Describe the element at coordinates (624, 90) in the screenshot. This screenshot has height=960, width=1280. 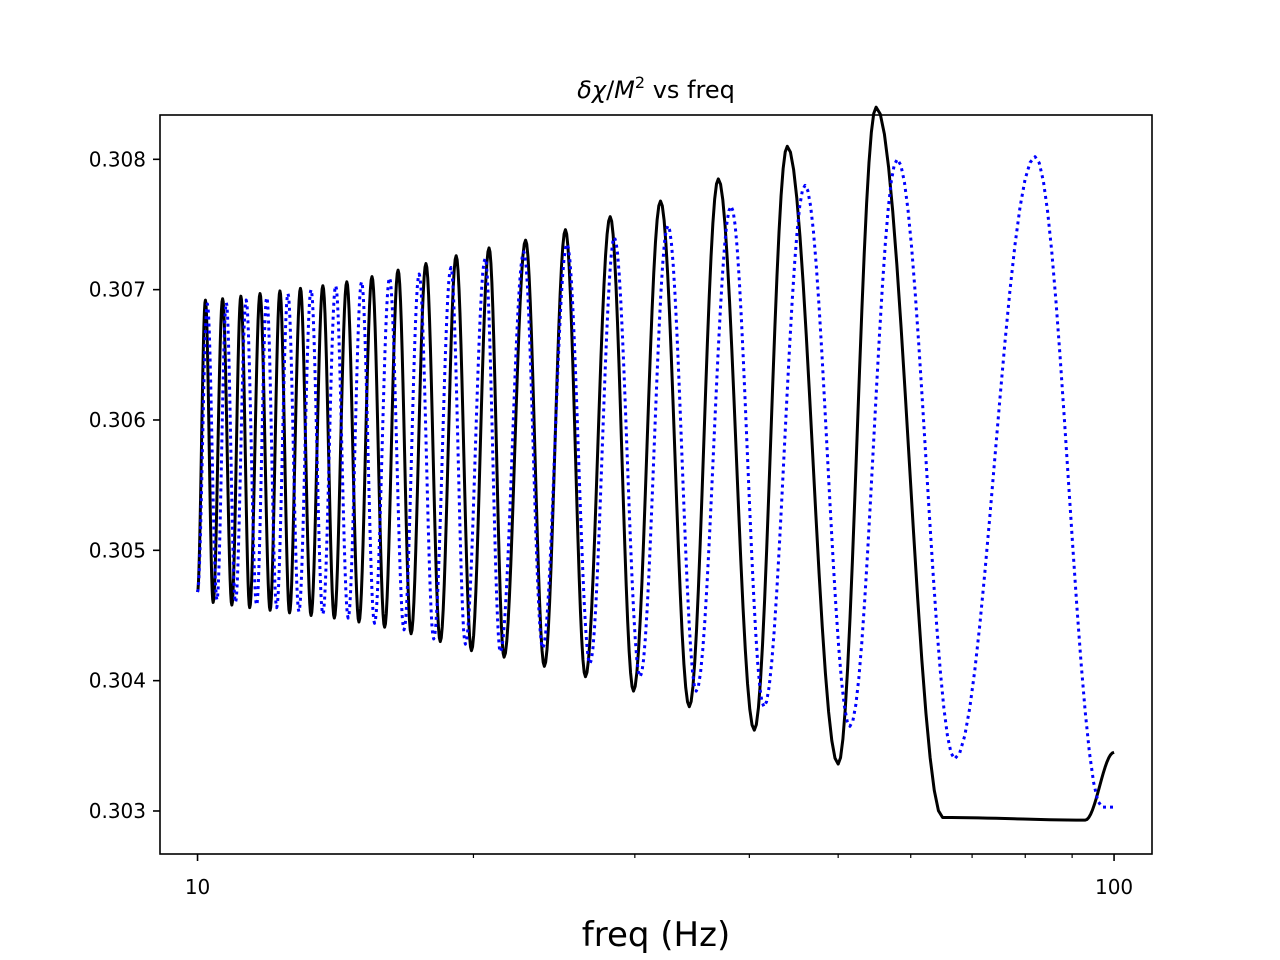
I see `title-mass: M` at that location.